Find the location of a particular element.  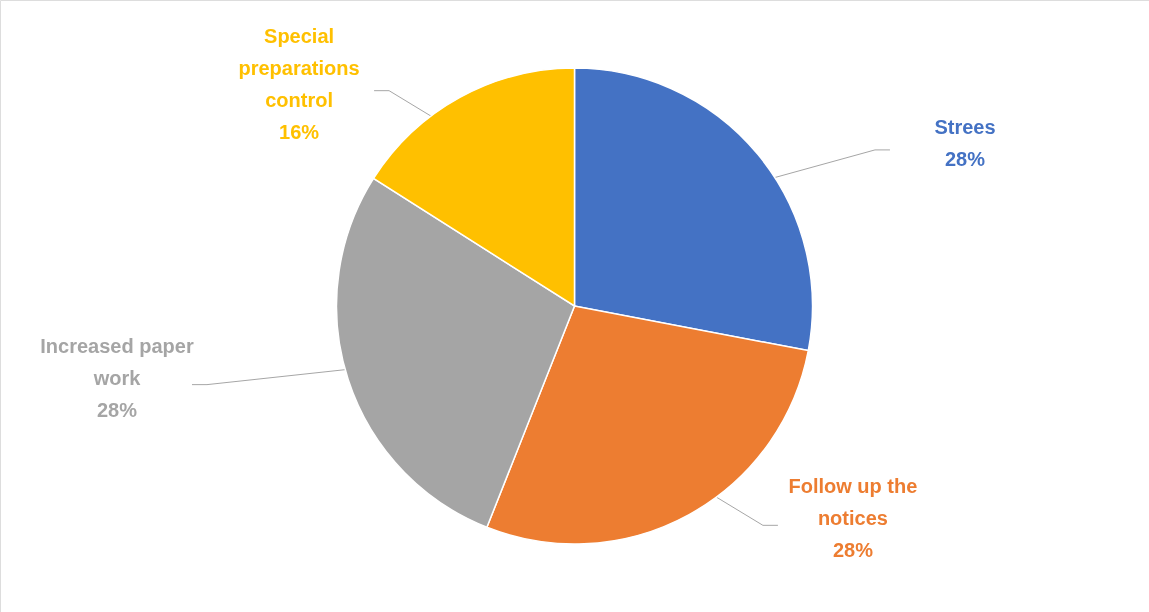

slice-label: Follow up the notices is located at coordinates (853, 502).